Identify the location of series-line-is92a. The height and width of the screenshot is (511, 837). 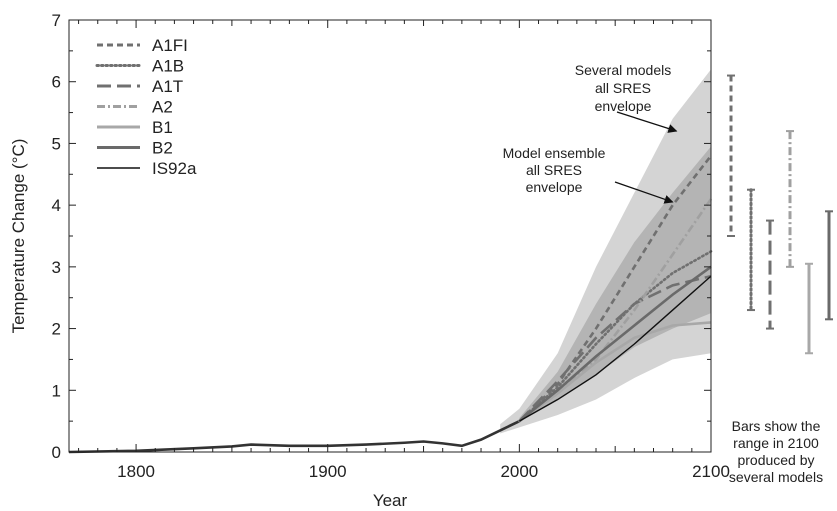
(615, 348).